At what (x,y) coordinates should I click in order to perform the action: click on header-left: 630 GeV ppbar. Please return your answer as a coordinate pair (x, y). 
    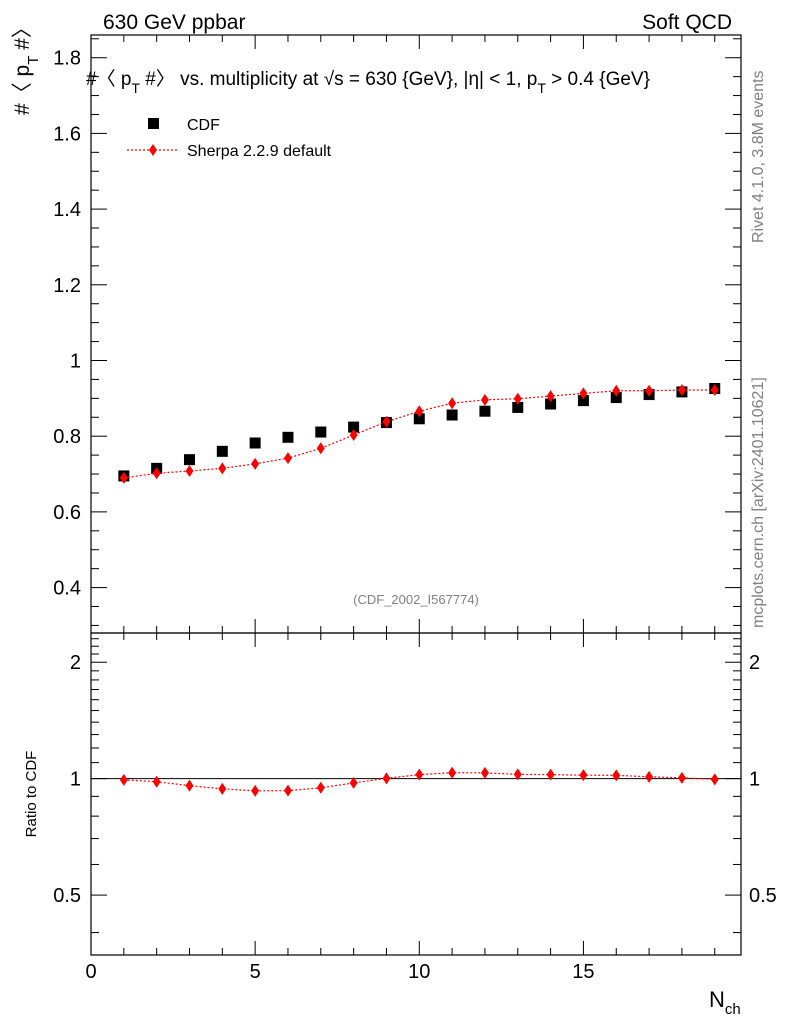
    Looking at the image, I should click on (174, 22).